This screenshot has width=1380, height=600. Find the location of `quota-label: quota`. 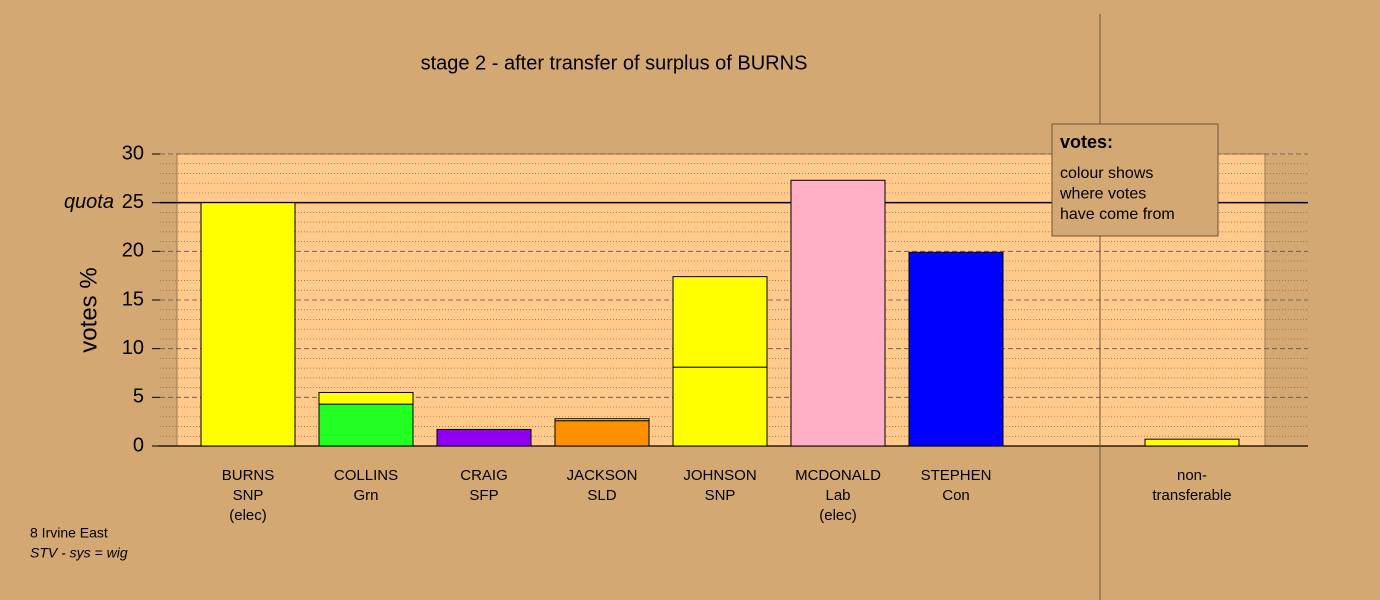

quota-label: quota is located at coordinates (89, 202).